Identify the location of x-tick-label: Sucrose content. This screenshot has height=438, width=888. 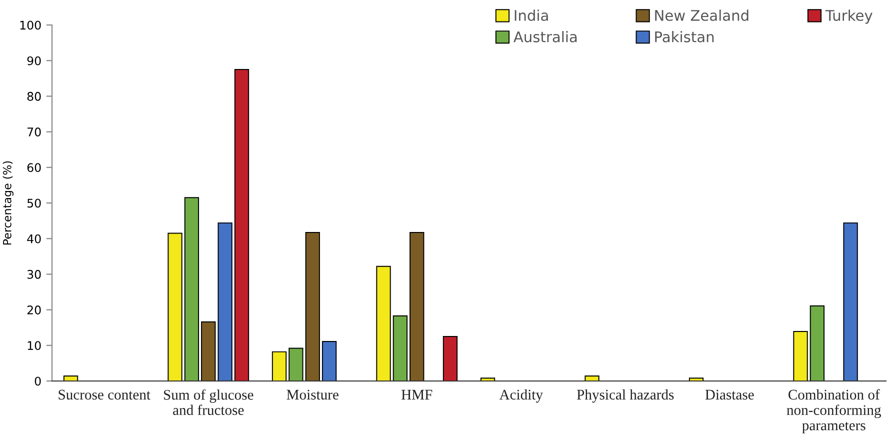
(104, 395).